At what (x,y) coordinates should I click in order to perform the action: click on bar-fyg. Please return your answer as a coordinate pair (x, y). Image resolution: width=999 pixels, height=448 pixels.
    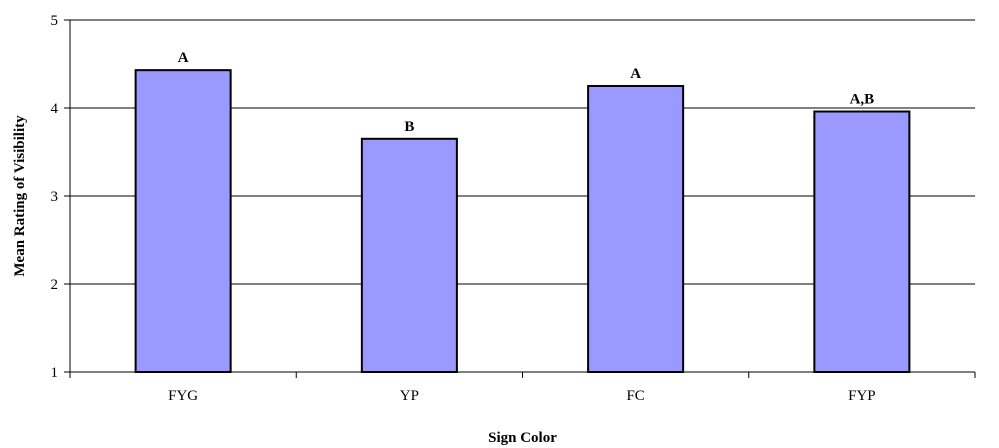
    Looking at the image, I should click on (183, 221).